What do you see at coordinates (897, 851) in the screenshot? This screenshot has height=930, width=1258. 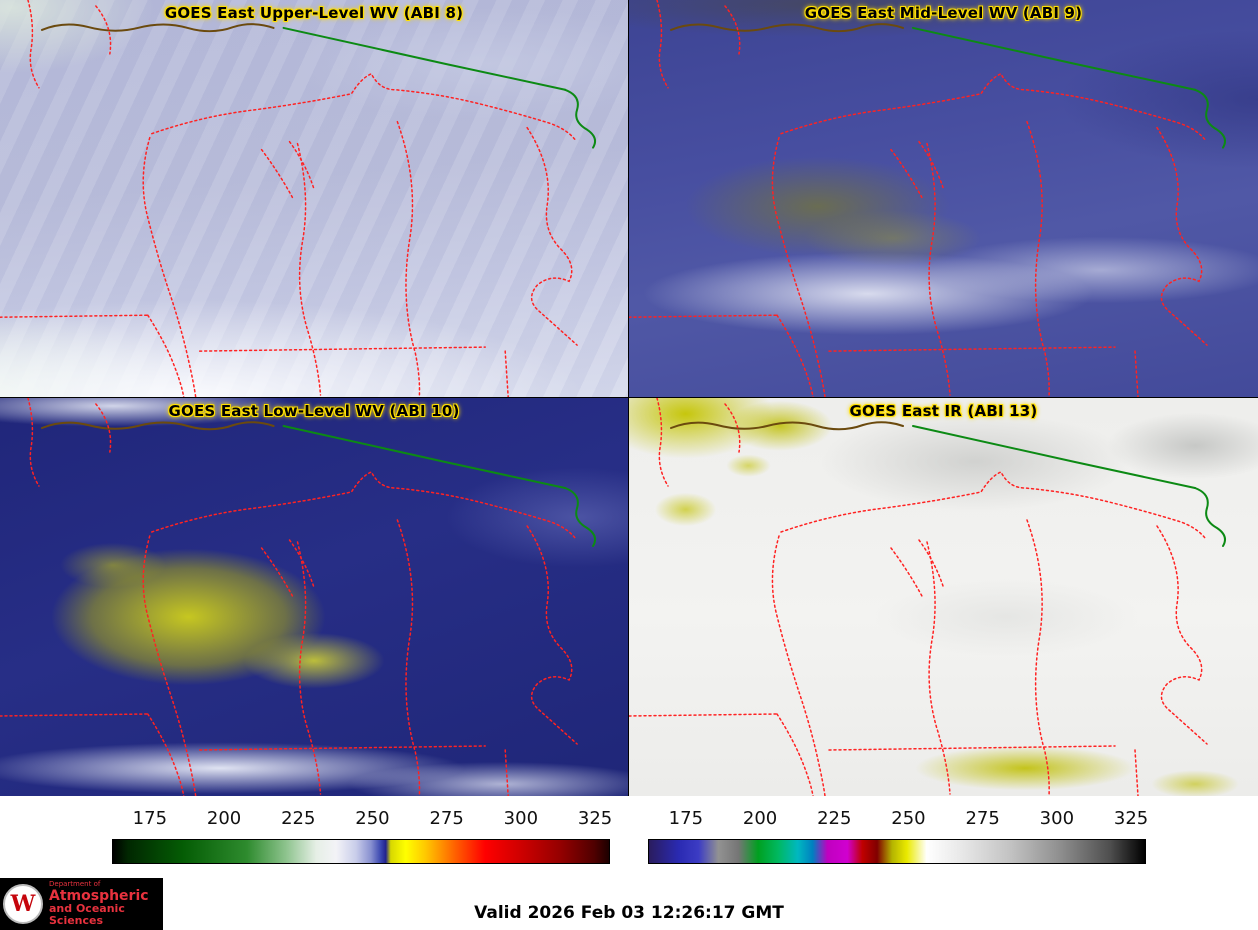 I see `ir-colorbar-gradient` at bounding box center [897, 851].